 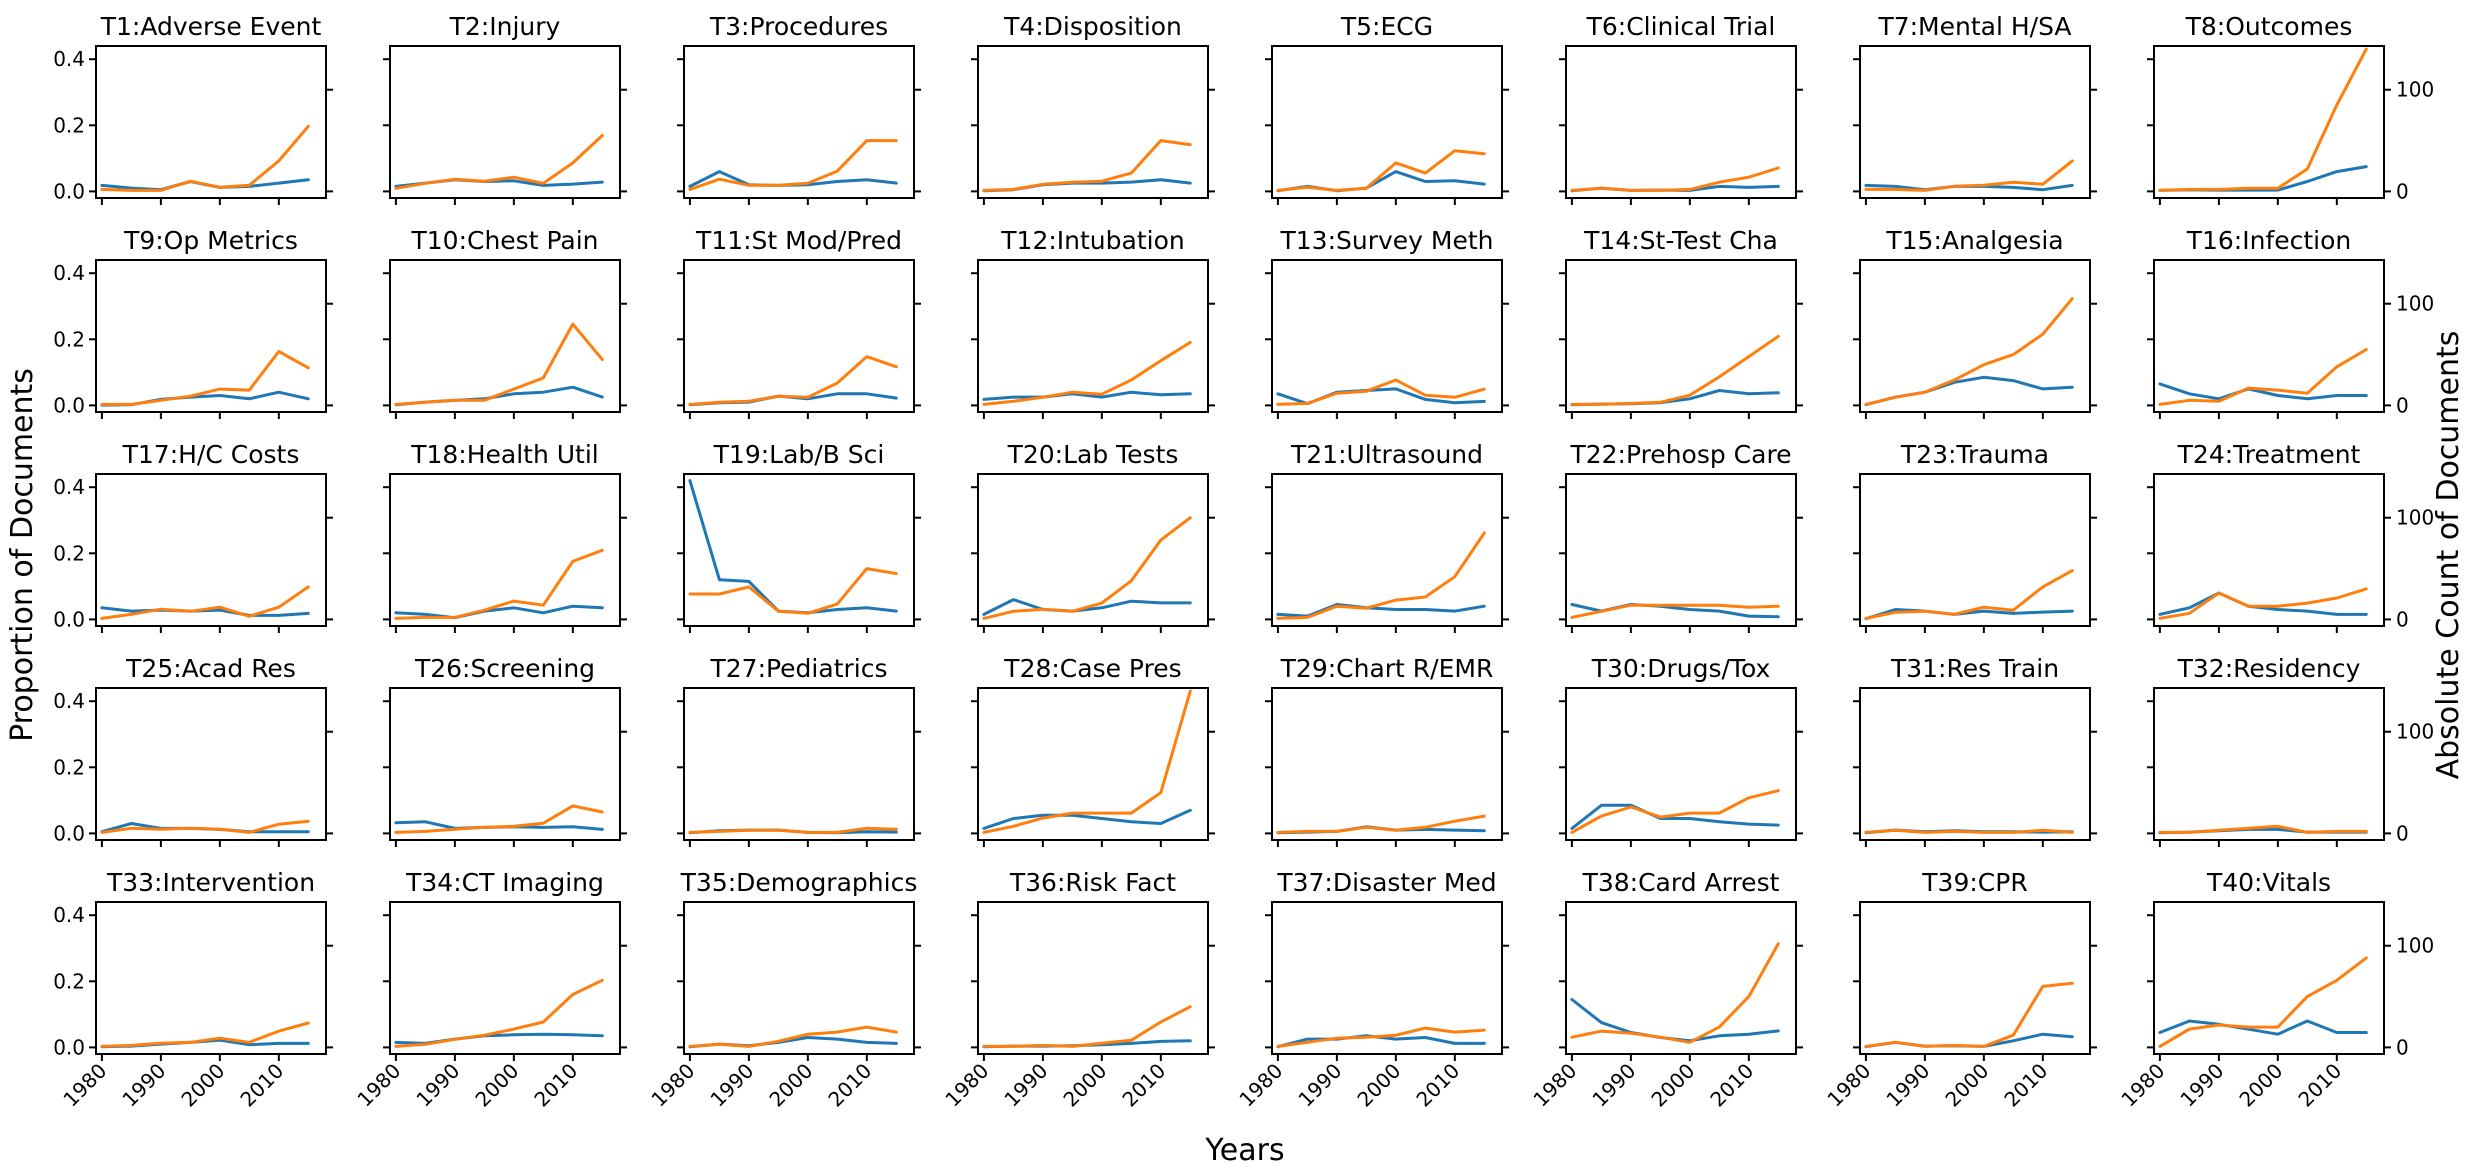 I want to click on panel-title: T13:Survey Meth, so click(x=1386, y=240).